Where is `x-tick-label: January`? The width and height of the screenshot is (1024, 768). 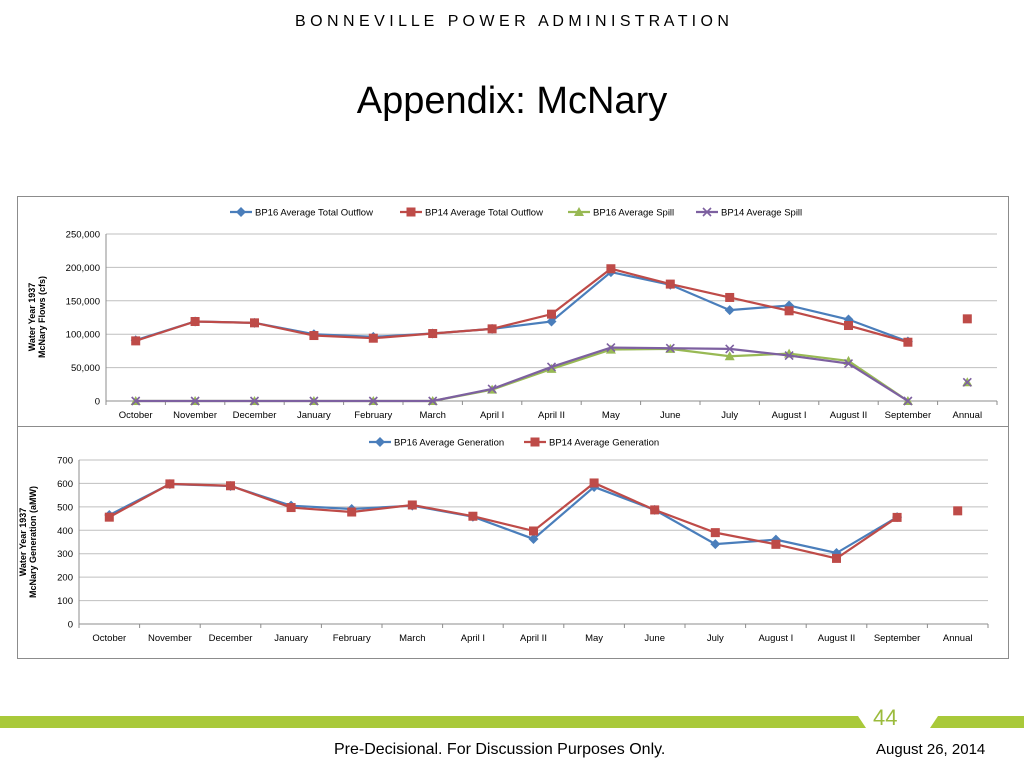 x-tick-label: January is located at coordinates (291, 638).